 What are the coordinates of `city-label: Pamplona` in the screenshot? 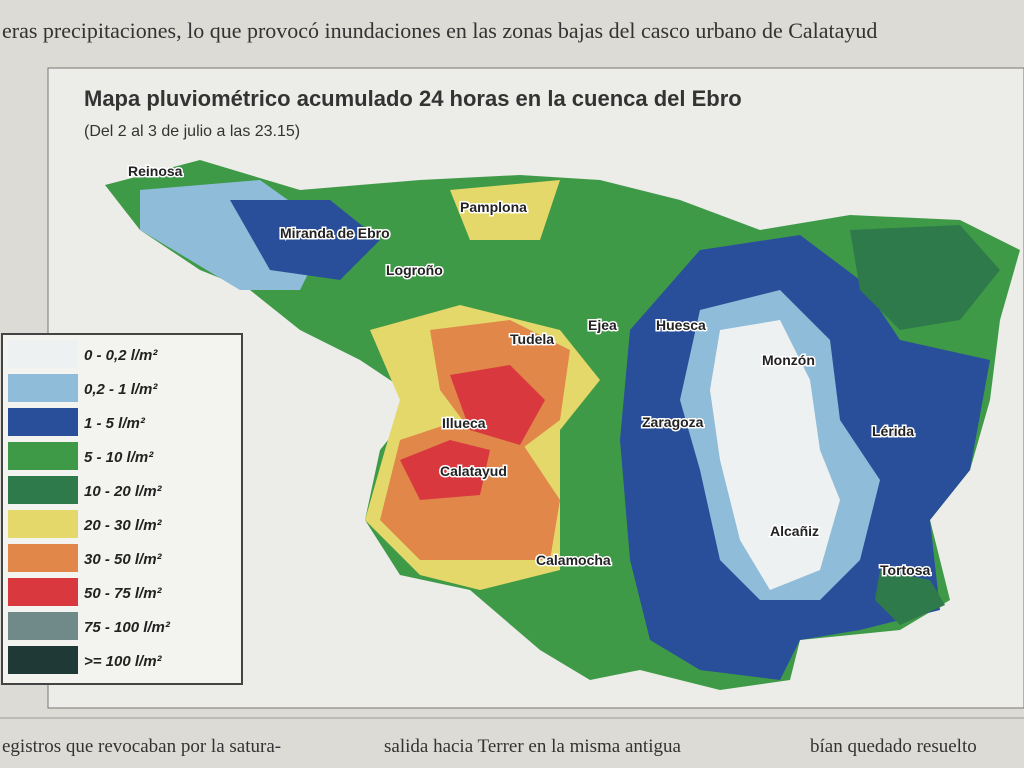 It's located at (493, 207).